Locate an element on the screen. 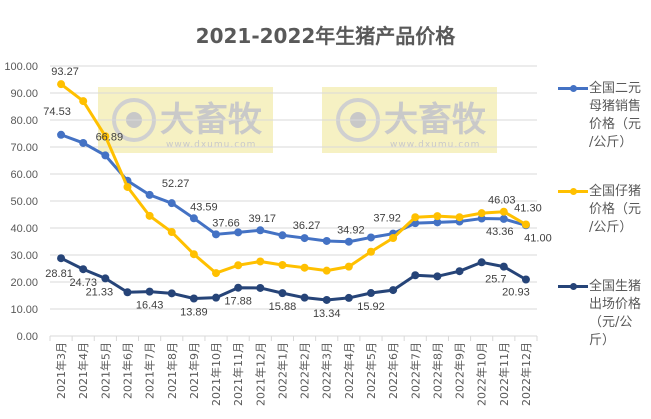 Image resolution: width=651 pixels, height=419 pixels. y-tick-label: 40.00 is located at coordinates (24, 229).